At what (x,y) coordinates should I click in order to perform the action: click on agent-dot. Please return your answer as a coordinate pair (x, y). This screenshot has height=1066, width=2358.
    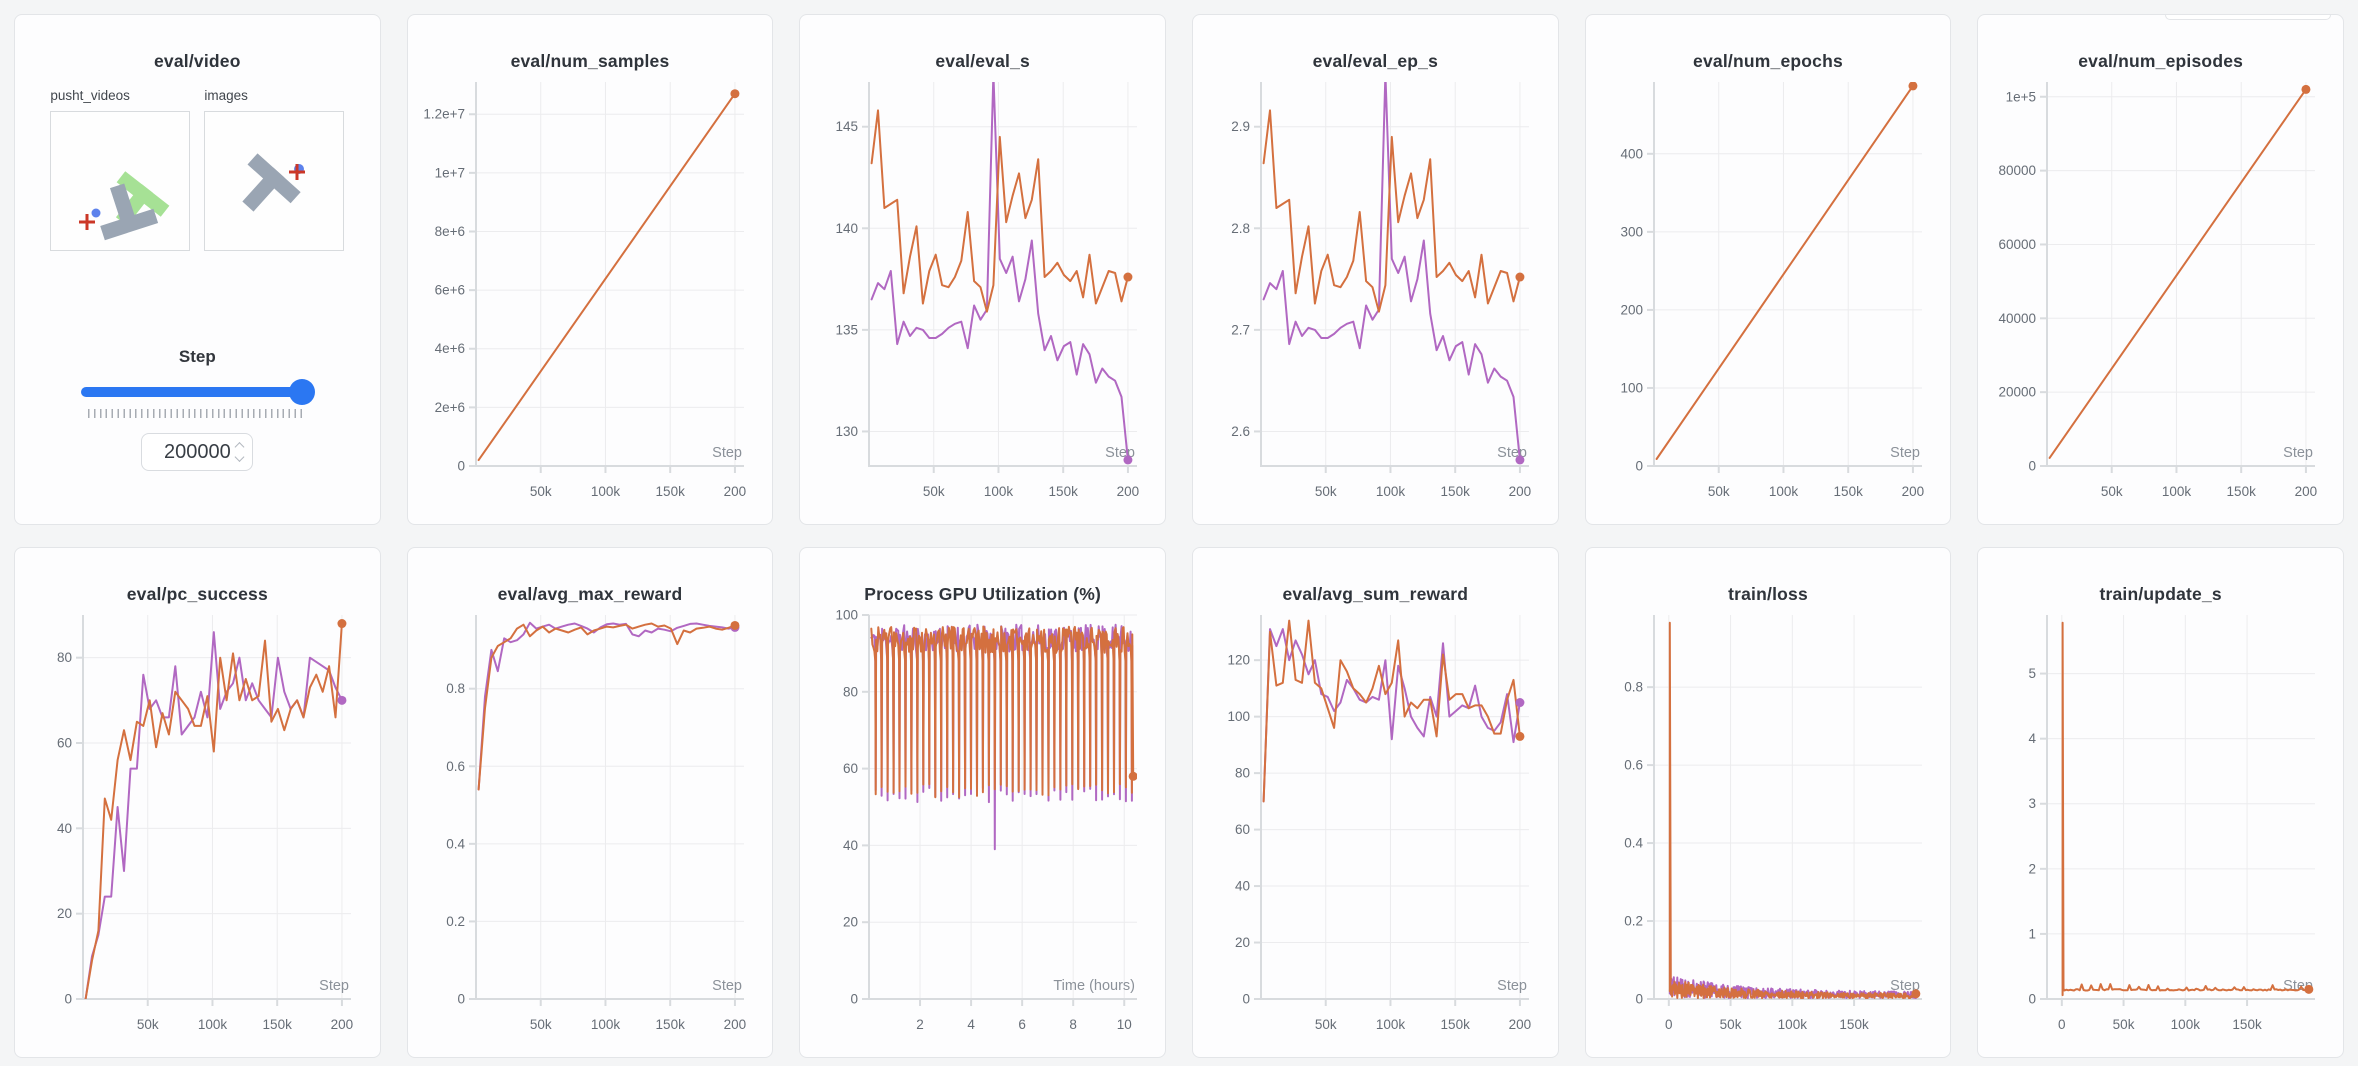
    Looking at the image, I should click on (96, 213).